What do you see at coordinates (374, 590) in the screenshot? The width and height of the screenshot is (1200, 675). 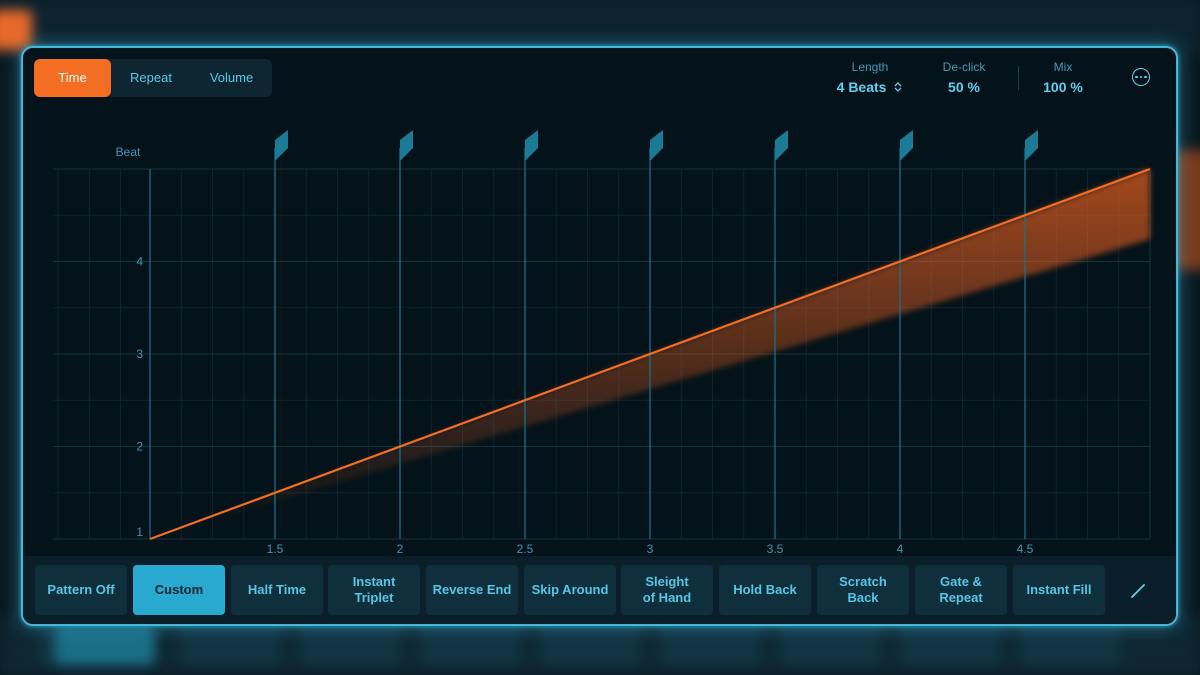 I see `preset-instant-triplet: Instant Triplet` at bounding box center [374, 590].